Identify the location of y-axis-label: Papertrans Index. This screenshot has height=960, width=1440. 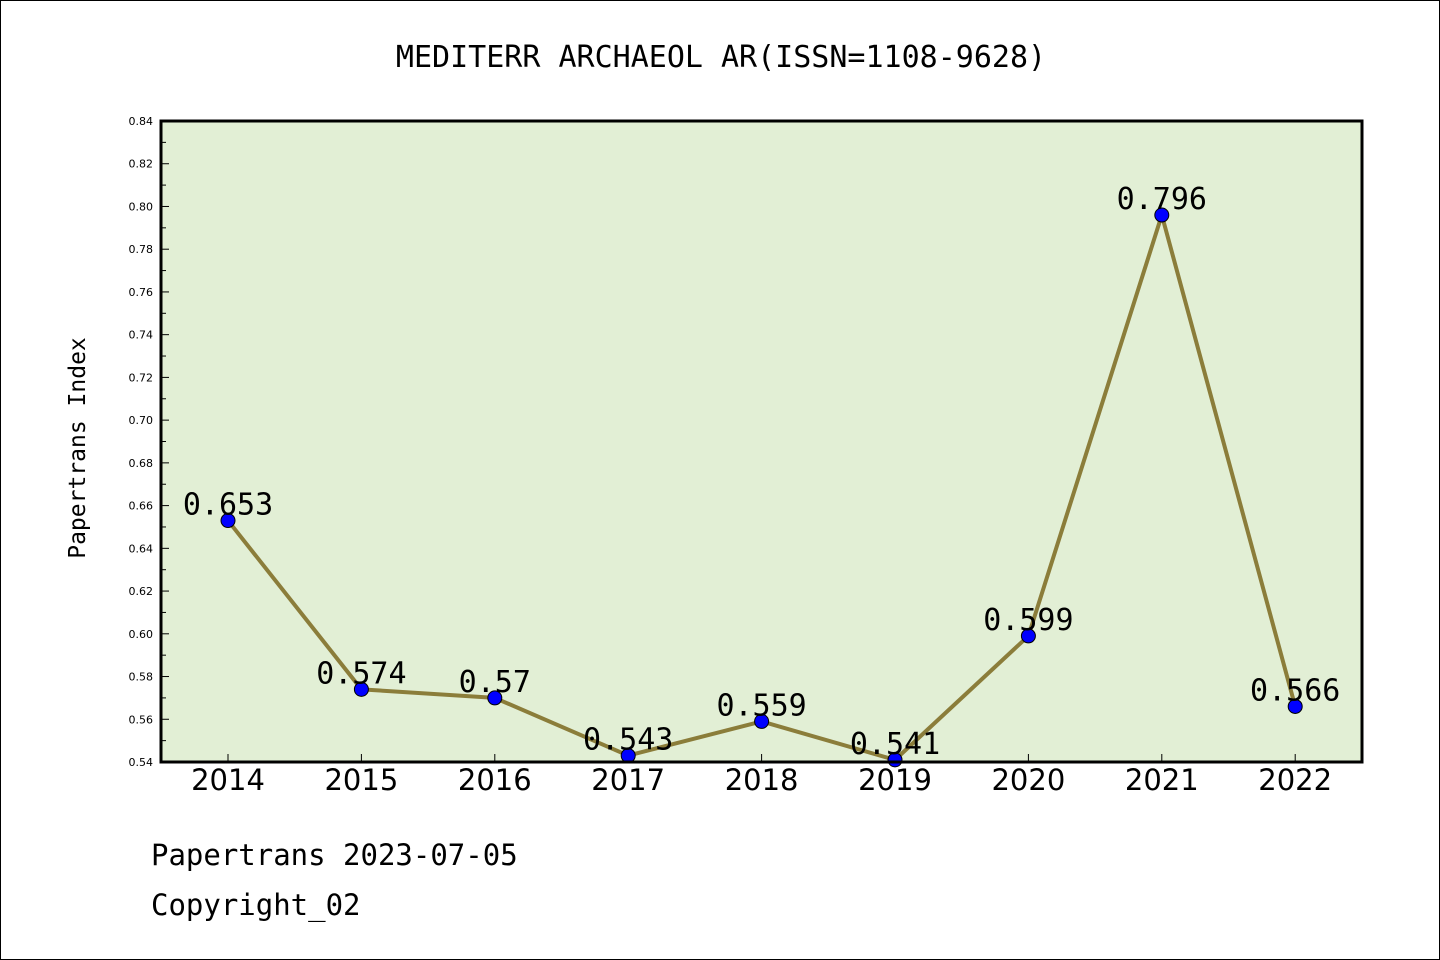
(78, 448).